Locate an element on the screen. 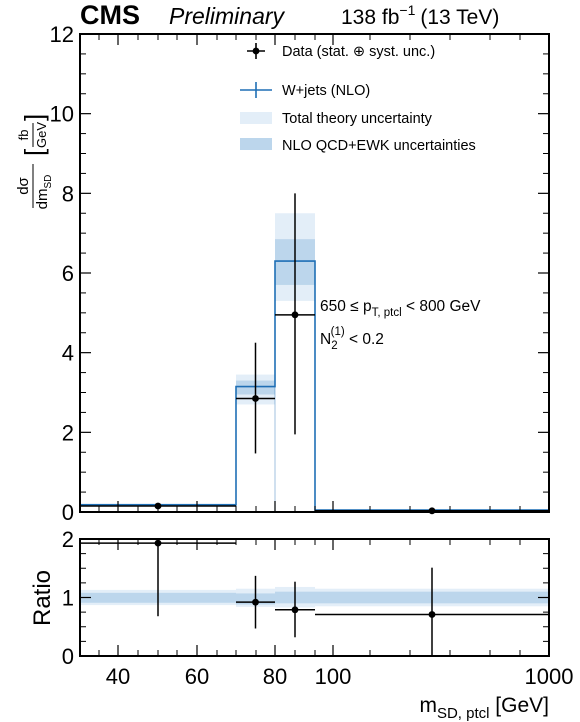 This screenshot has height=722, width=580. lumi-value: 138 fb is located at coordinates (370, 17).